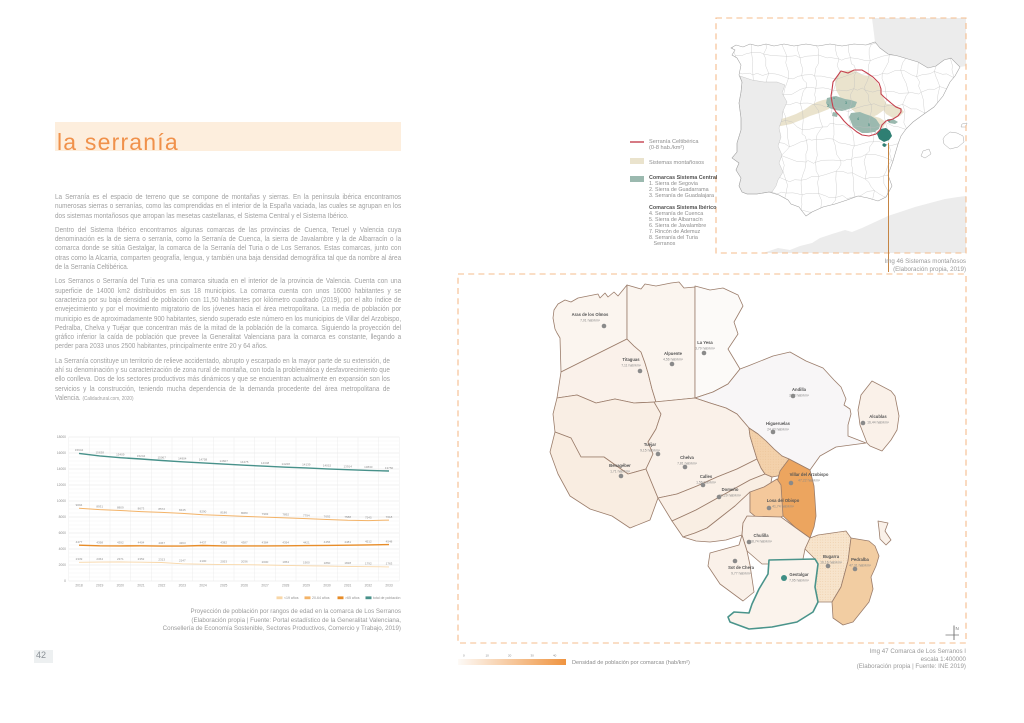 Image resolution: width=1024 pixels, height=723 pixels. Describe the element at coordinates (61, 469) in the screenshot. I see `svg-text: 14000` at that location.